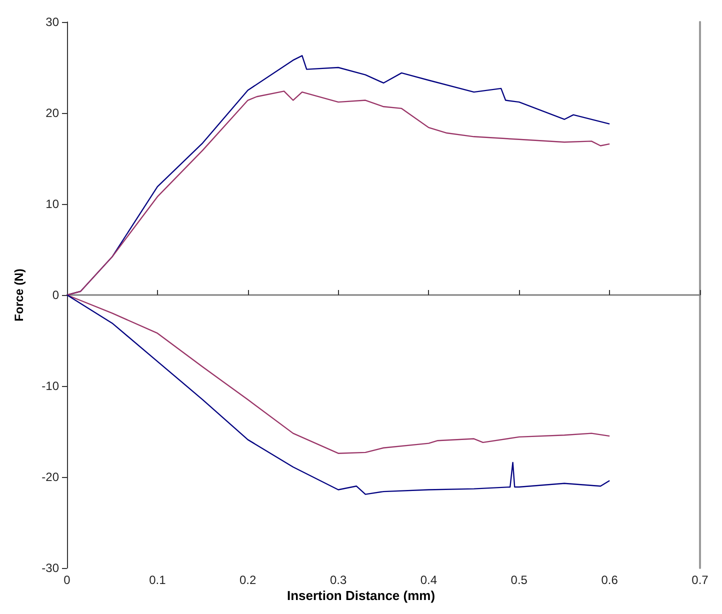 This screenshot has height=614, width=722. Describe the element at coordinates (248, 580) in the screenshot. I see `x-tick-label: 0.2` at that location.